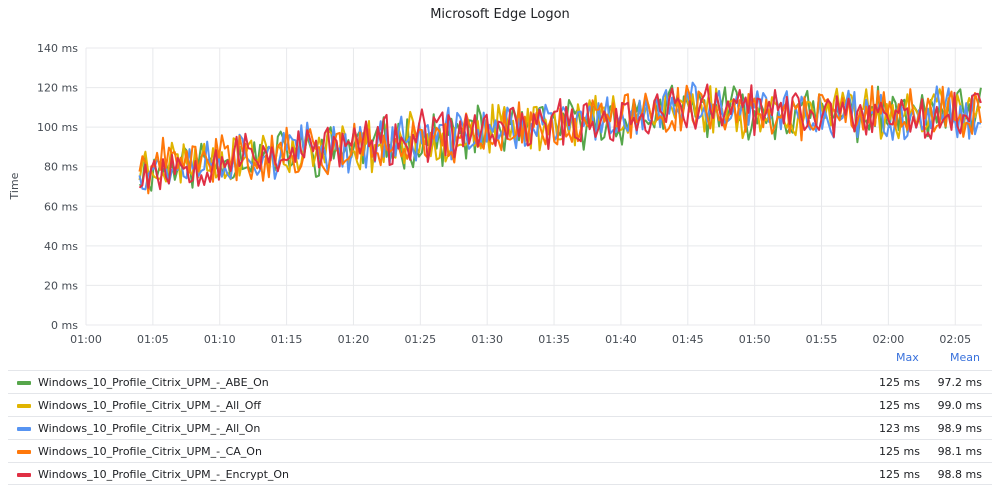  What do you see at coordinates (57, 127) in the screenshot?
I see `y-tick-label: 100 ms` at bounding box center [57, 127].